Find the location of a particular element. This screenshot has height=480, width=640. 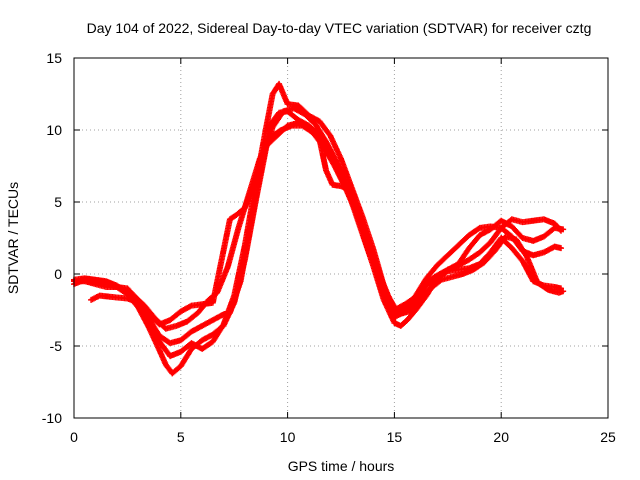

y-tick-label: 5 is located at coordinates (58, 202).